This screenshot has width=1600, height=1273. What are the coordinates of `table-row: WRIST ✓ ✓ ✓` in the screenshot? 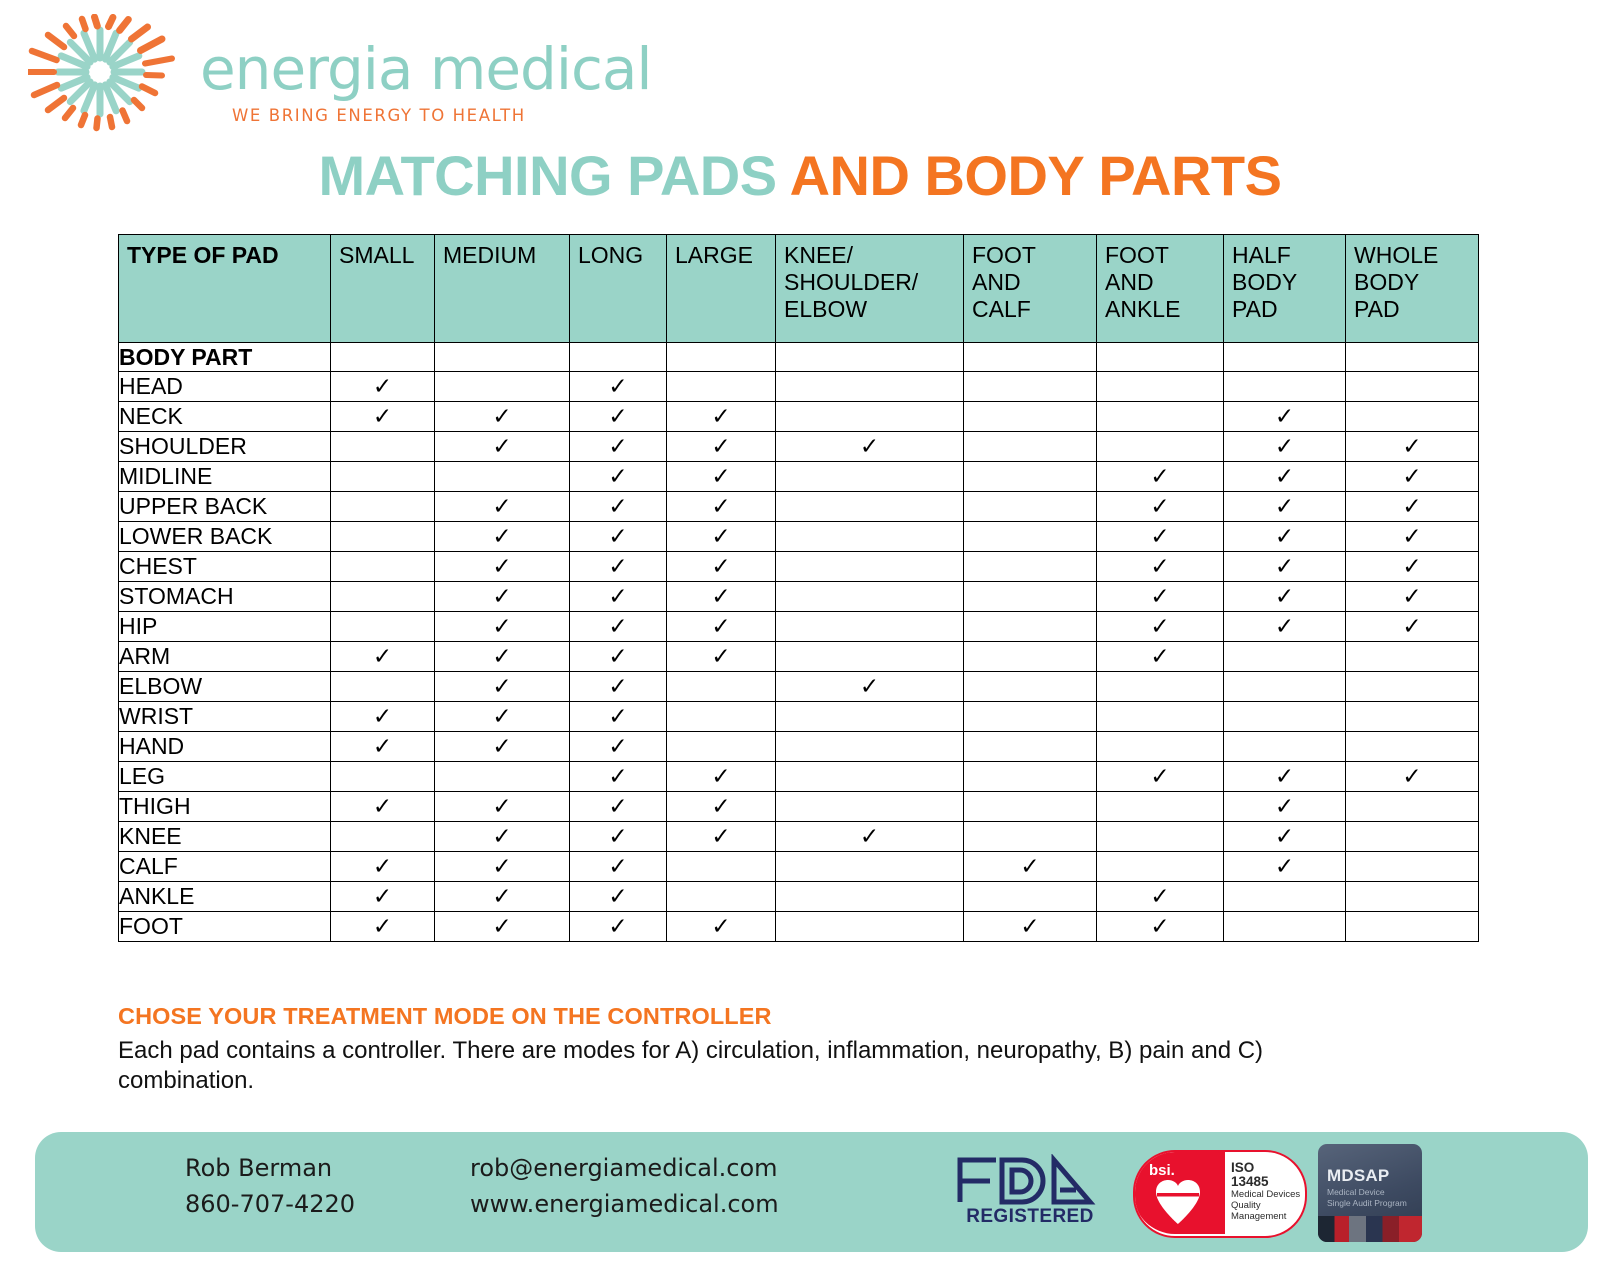 It's located at (798, 716).